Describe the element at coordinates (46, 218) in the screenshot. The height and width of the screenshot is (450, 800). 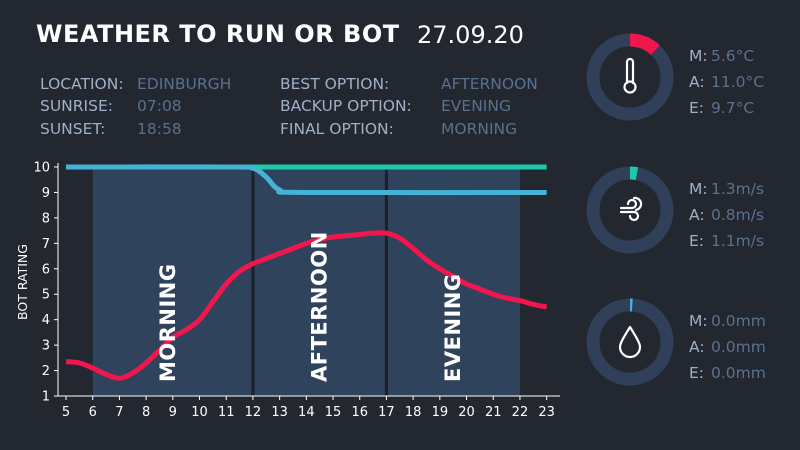
I see `y-tick-label: 8` at that location.